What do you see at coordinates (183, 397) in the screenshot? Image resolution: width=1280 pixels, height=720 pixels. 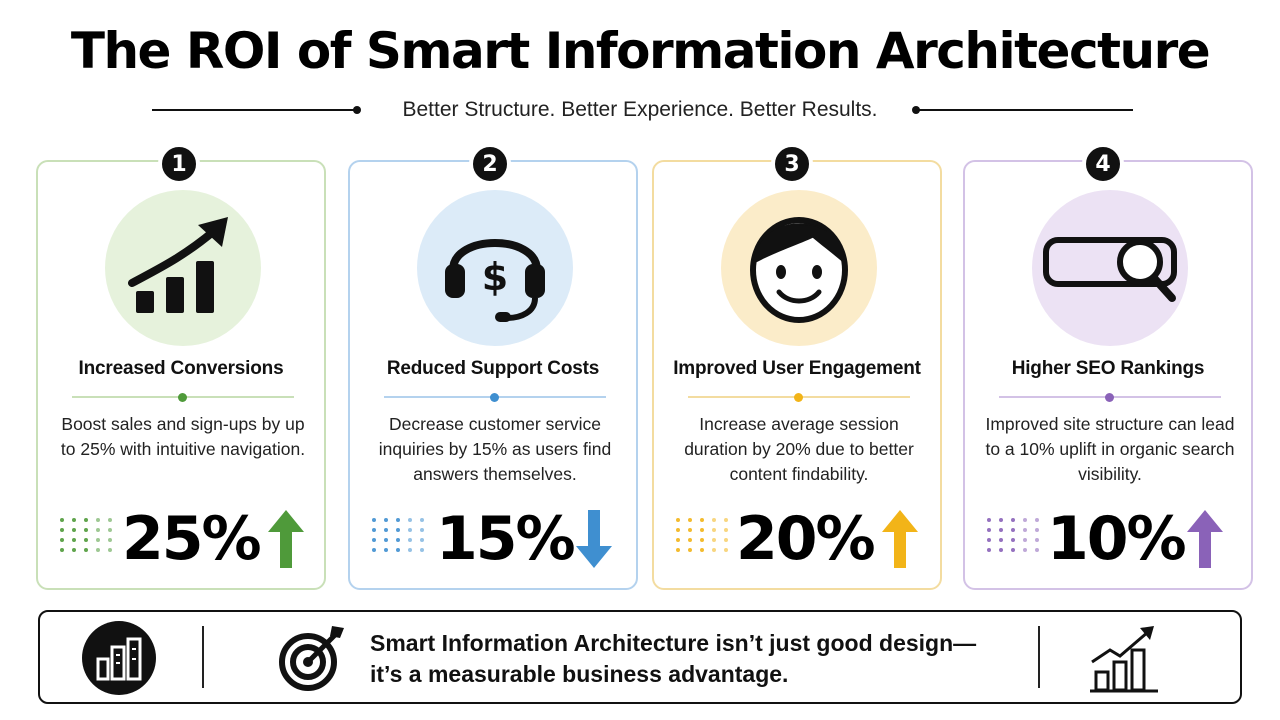 I see `card-1-divider` at bounding box center [183, 397].